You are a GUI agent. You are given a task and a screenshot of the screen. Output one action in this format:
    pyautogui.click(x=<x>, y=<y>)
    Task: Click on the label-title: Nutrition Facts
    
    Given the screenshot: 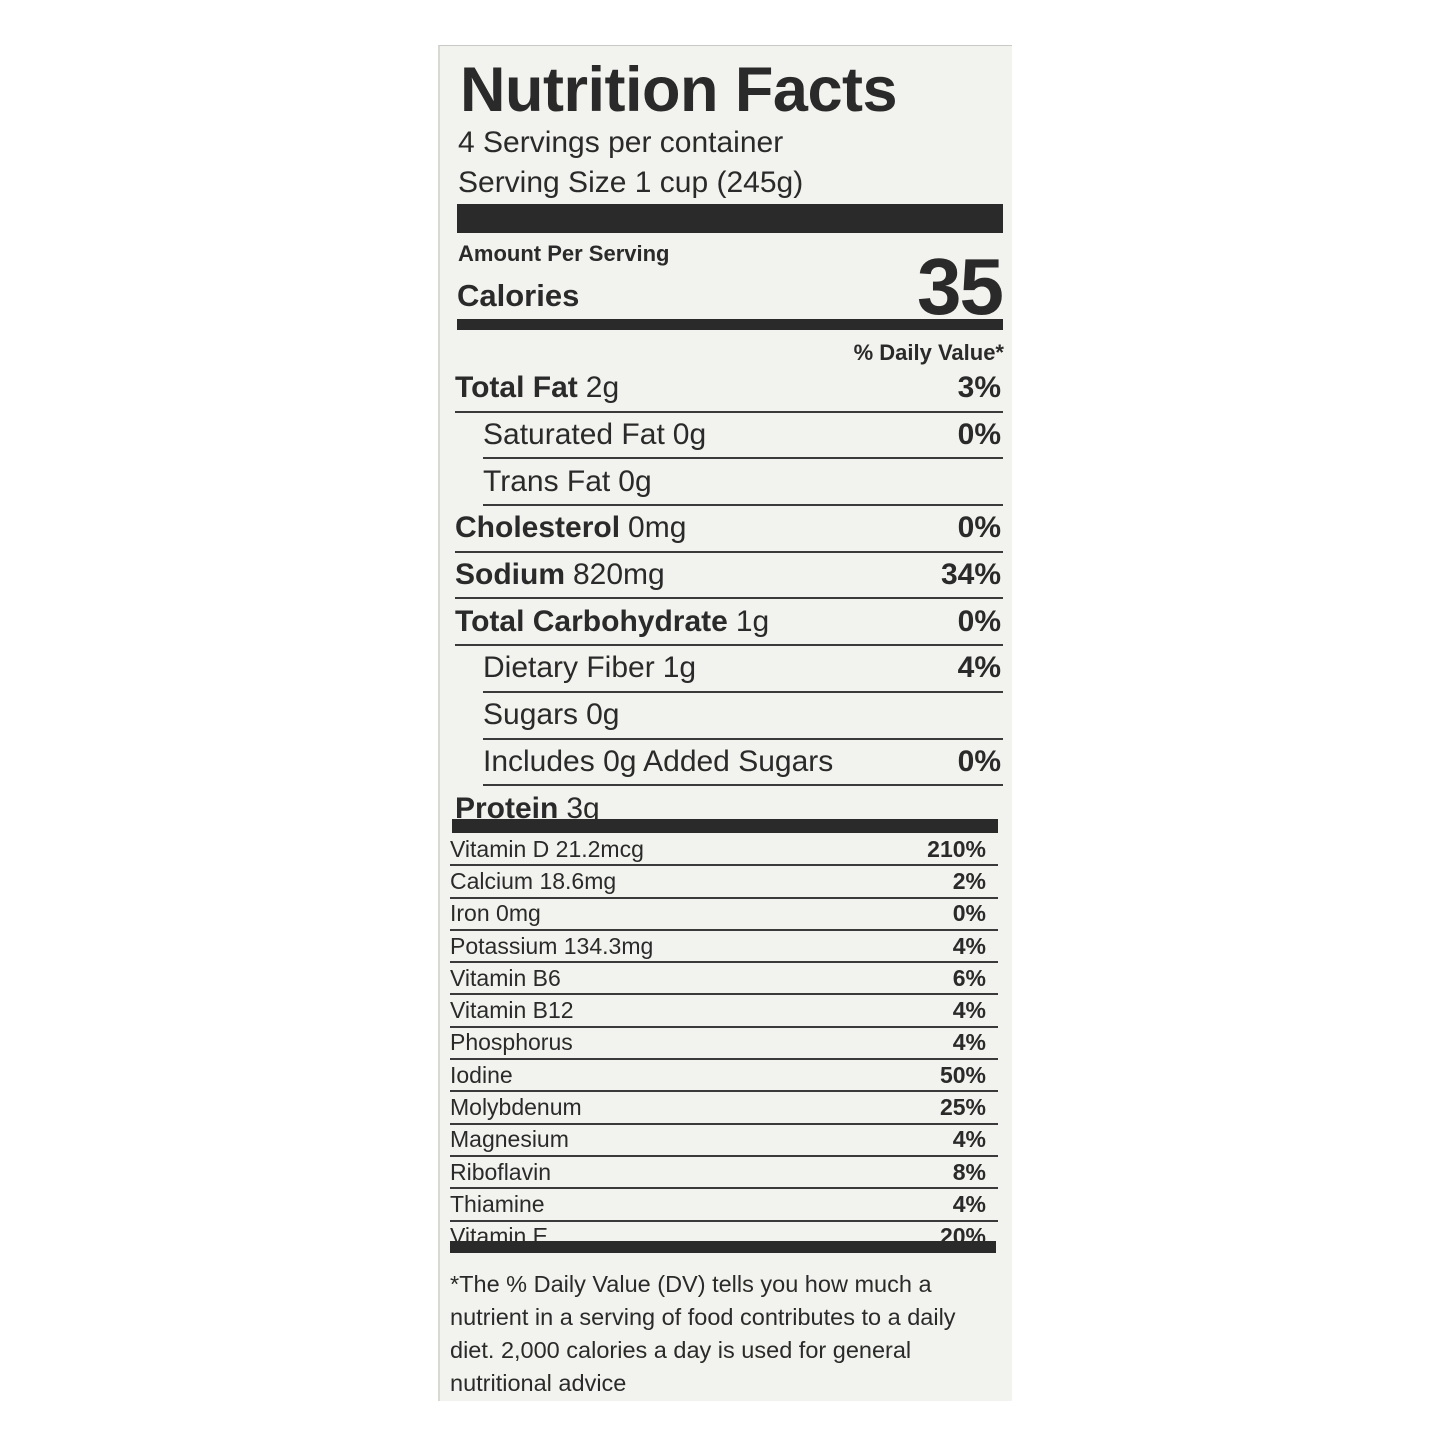 What is the action you would take?
    pyautogui.click(x=679, y=90)
    